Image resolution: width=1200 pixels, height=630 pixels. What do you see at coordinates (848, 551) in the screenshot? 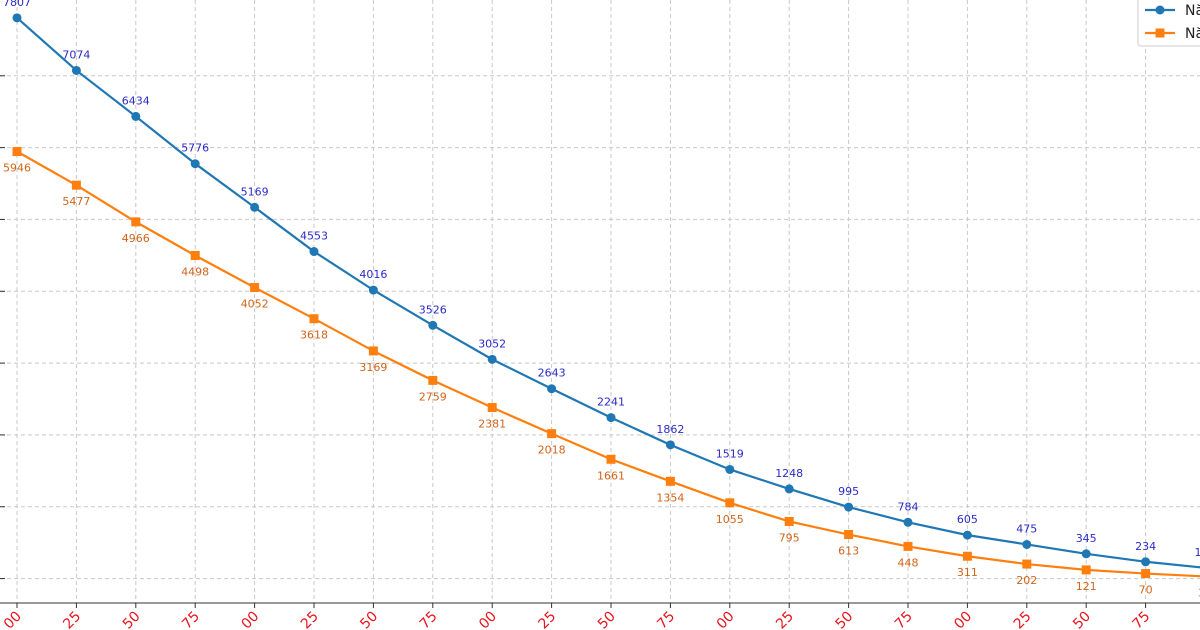
I see `value-label: 613` at bounding box center [848, 551].